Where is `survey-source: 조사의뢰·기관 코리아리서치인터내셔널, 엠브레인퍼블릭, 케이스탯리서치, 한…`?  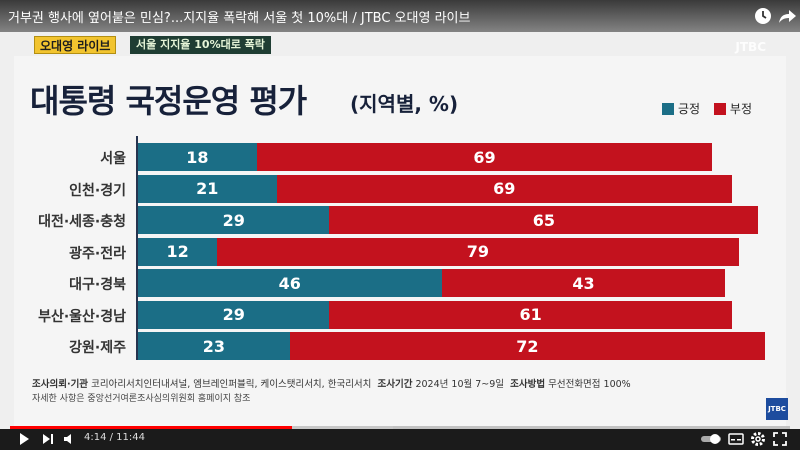 survey-source: 조사의뢰·기관 코리아리서치인터내셔널, 엠브레인퍼블릭, 케이스탯리서치, 한… is located at coordinates (331, 383).